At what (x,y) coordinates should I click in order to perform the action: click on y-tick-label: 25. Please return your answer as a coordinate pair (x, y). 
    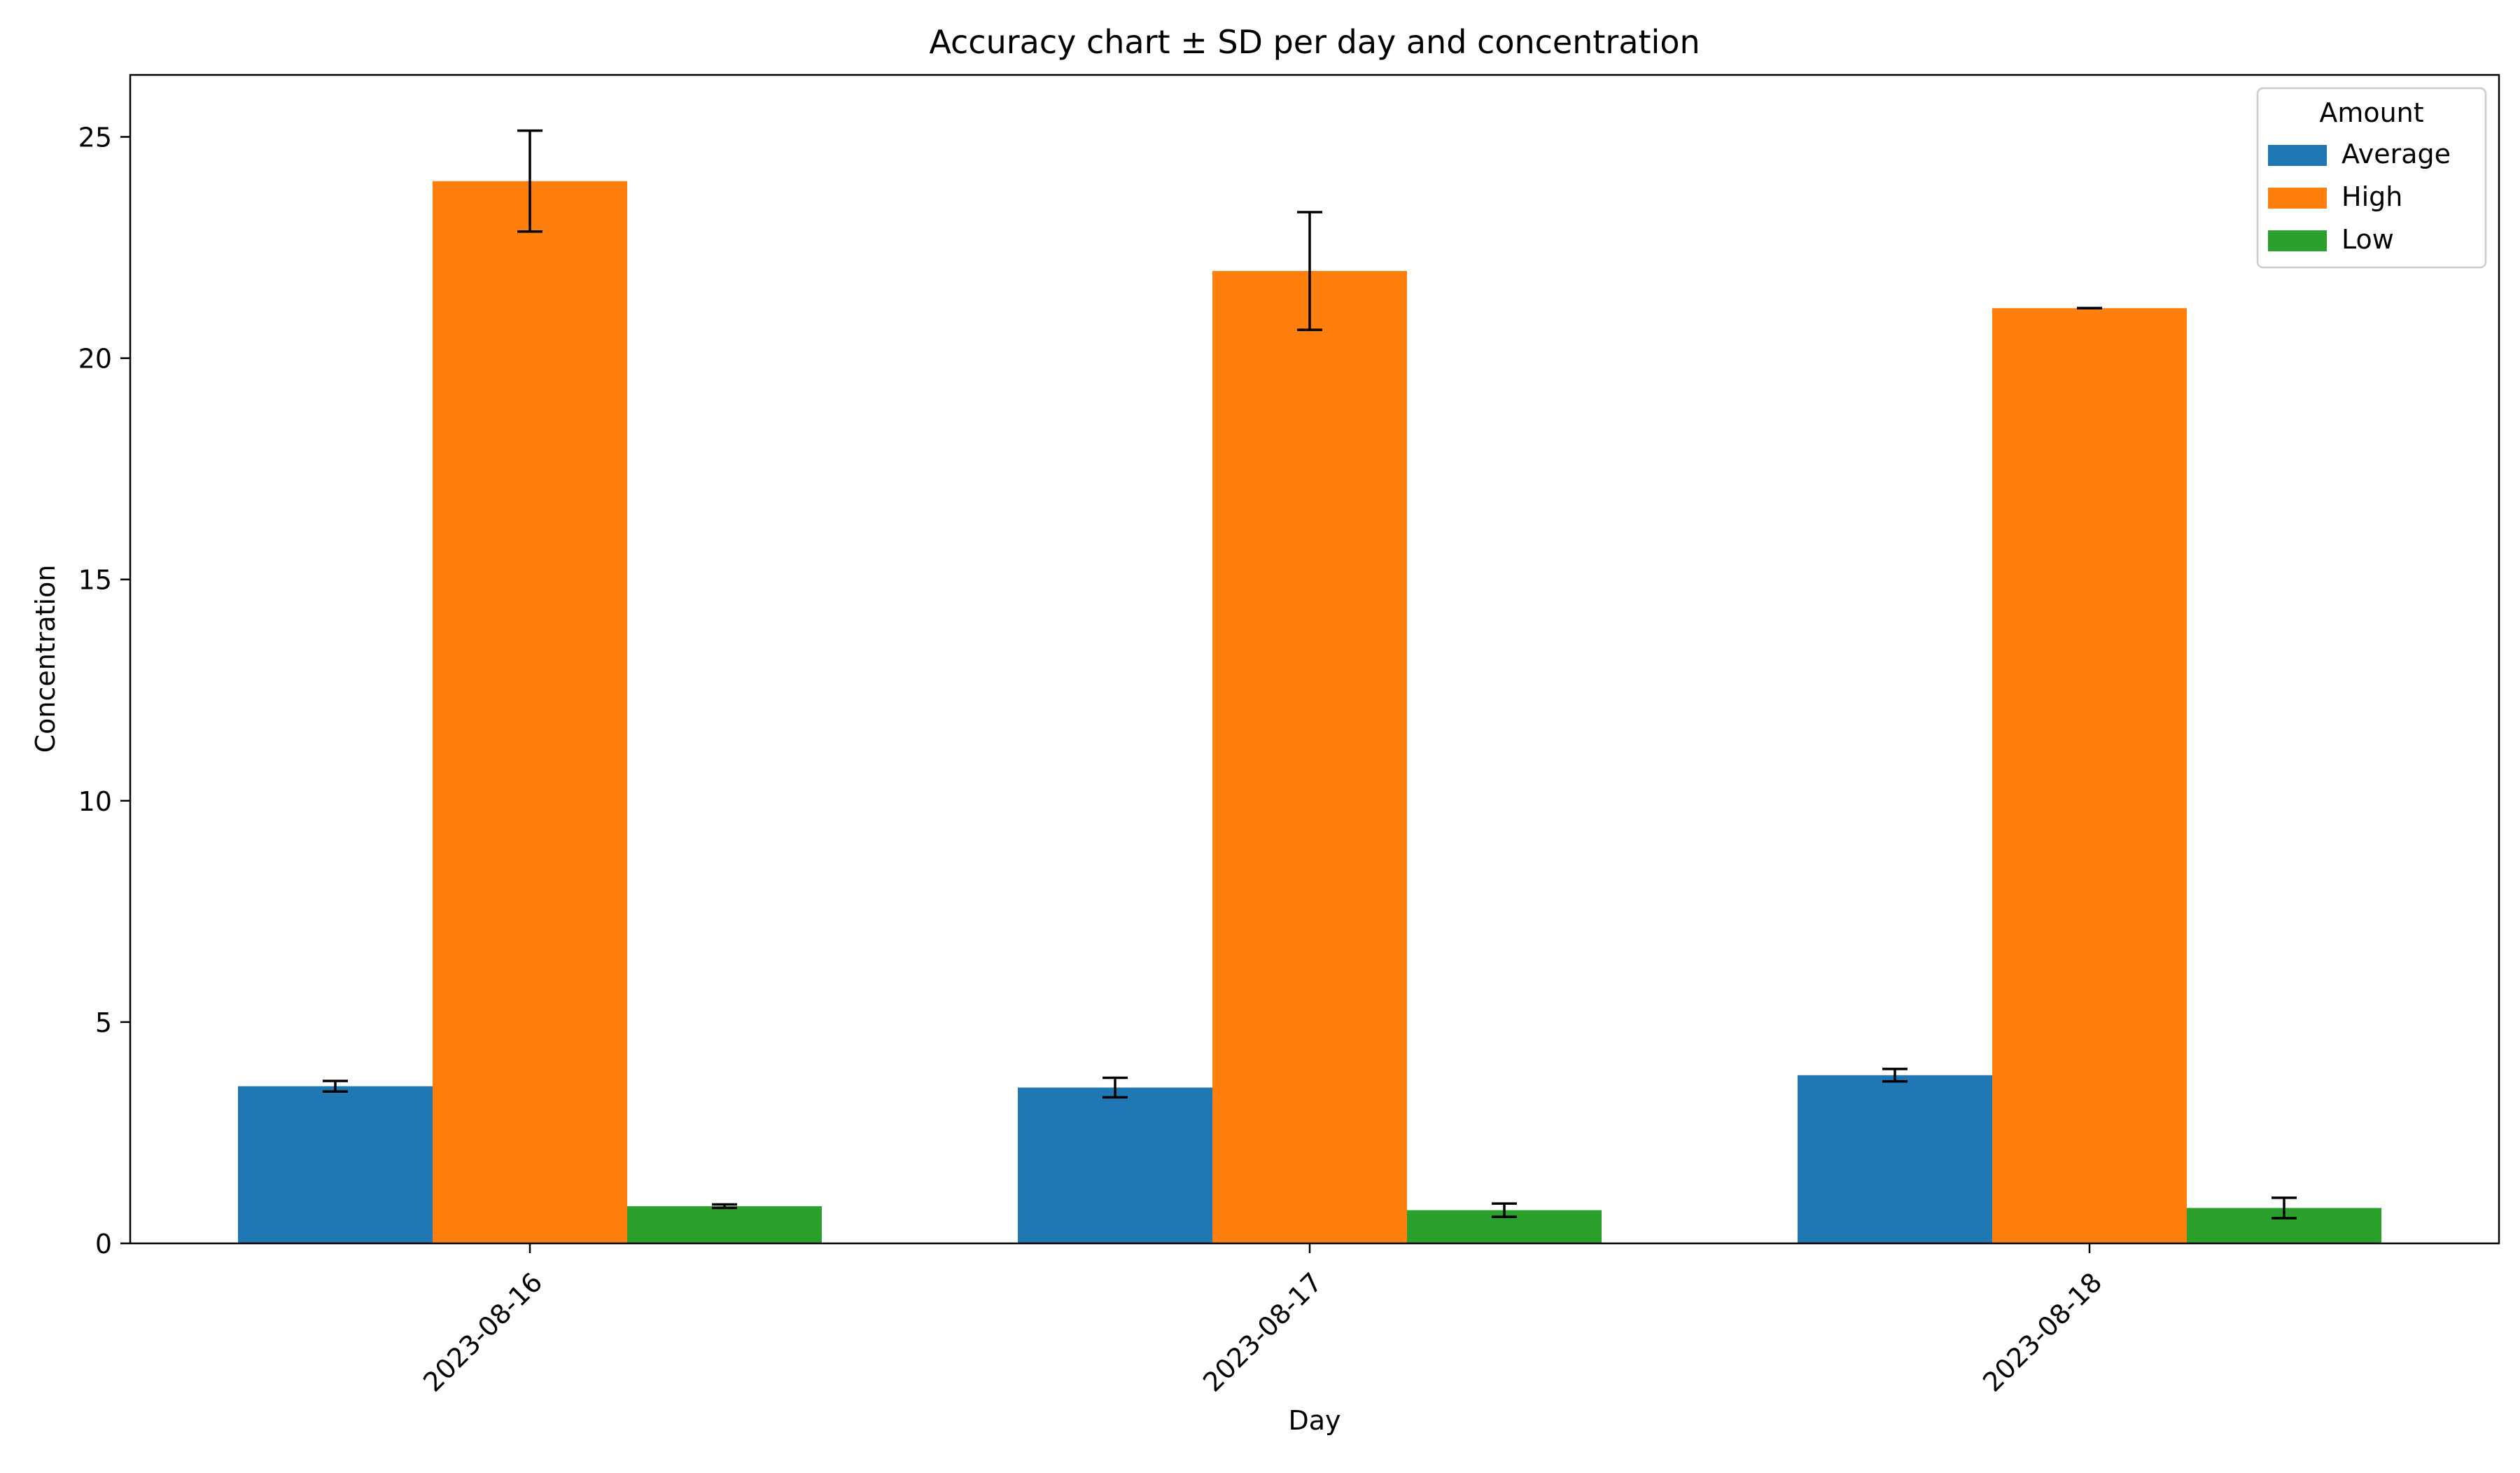
    Looking at the image, I should click on (95, 138).